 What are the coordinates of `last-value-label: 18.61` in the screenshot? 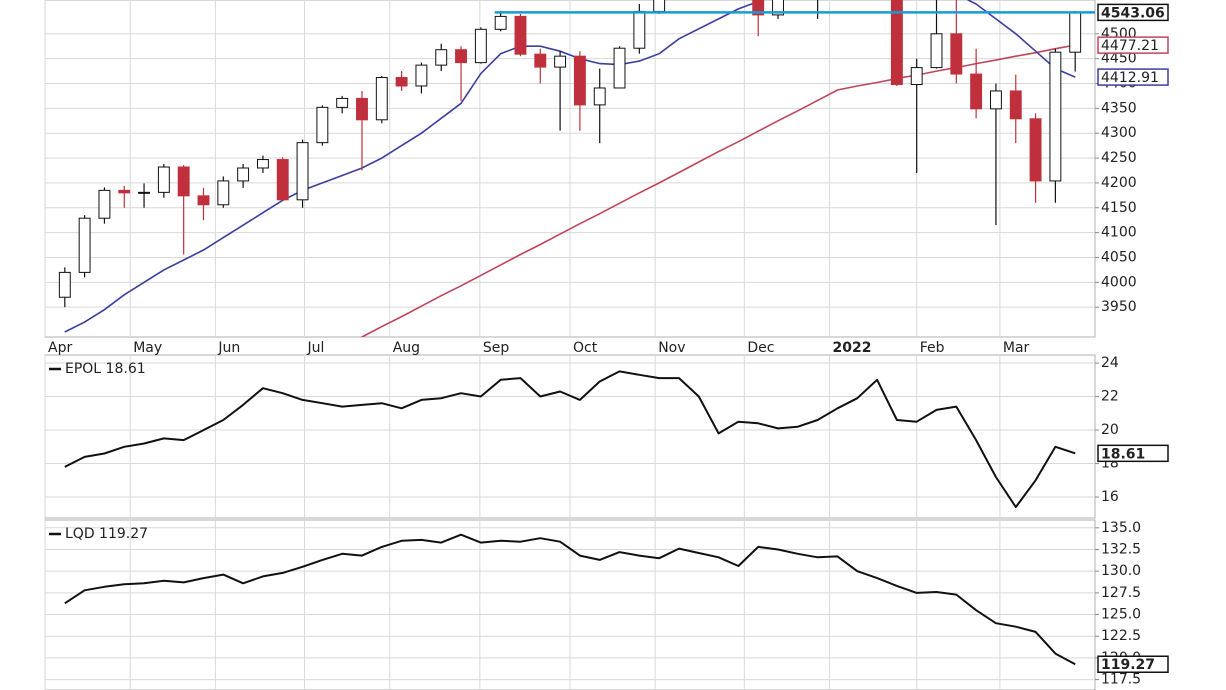 It's located at (1123, 454).